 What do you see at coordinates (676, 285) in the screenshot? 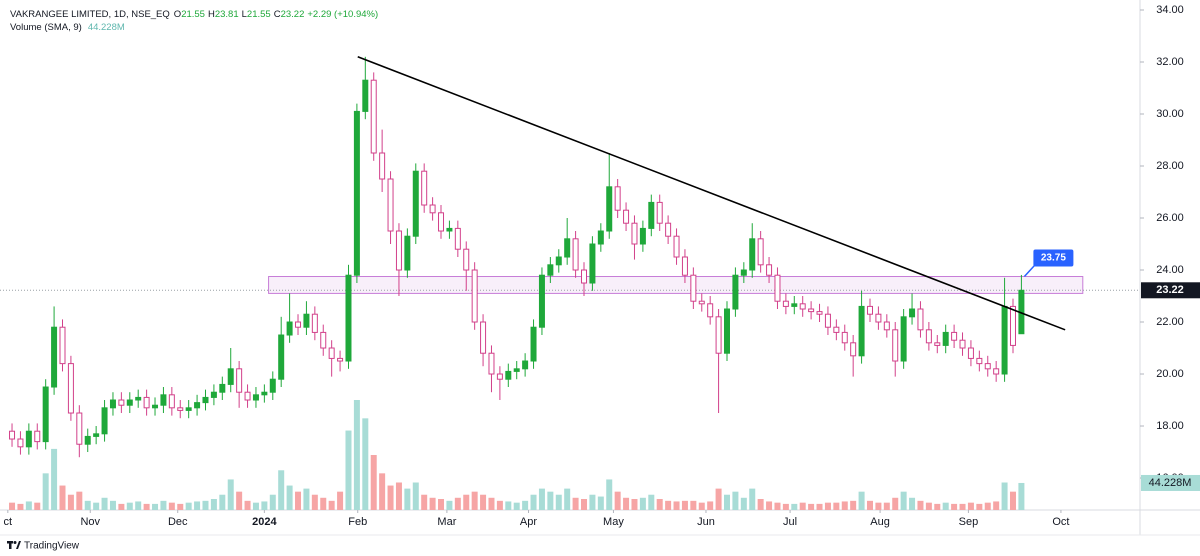
I see `zone` at bounding box center [676, 285].